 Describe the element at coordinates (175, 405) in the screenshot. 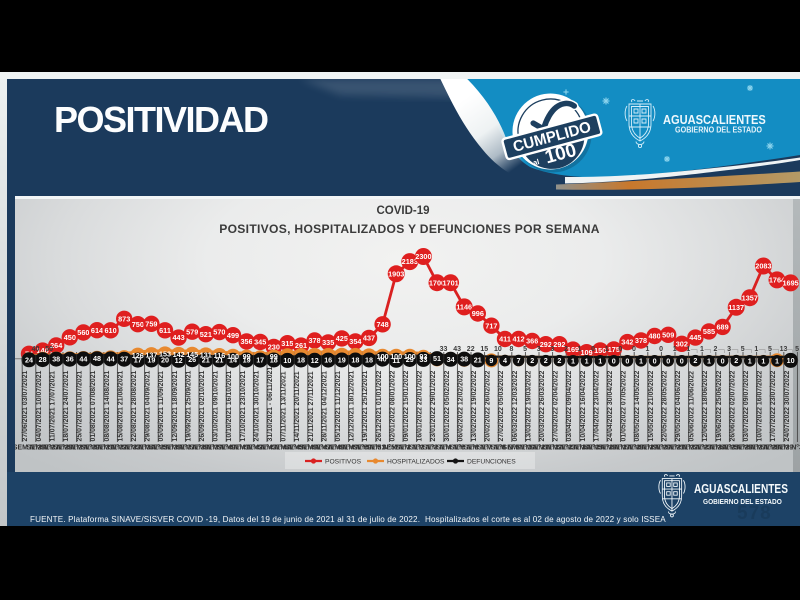

I see `svg-text: 12/09/2021 18/09/2021` at that location.